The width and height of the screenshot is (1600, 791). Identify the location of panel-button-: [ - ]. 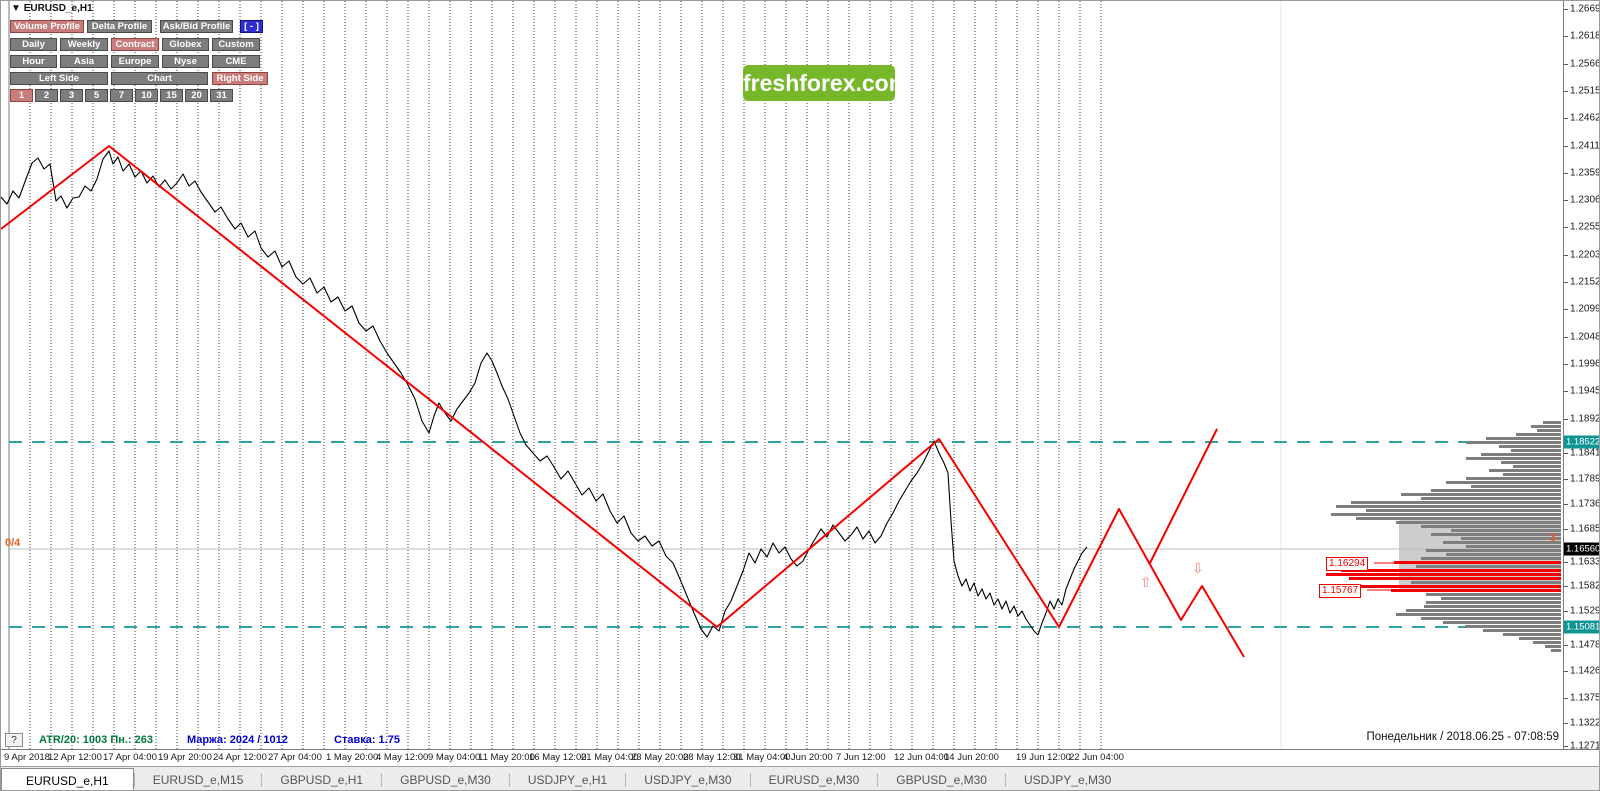
(251, 26).